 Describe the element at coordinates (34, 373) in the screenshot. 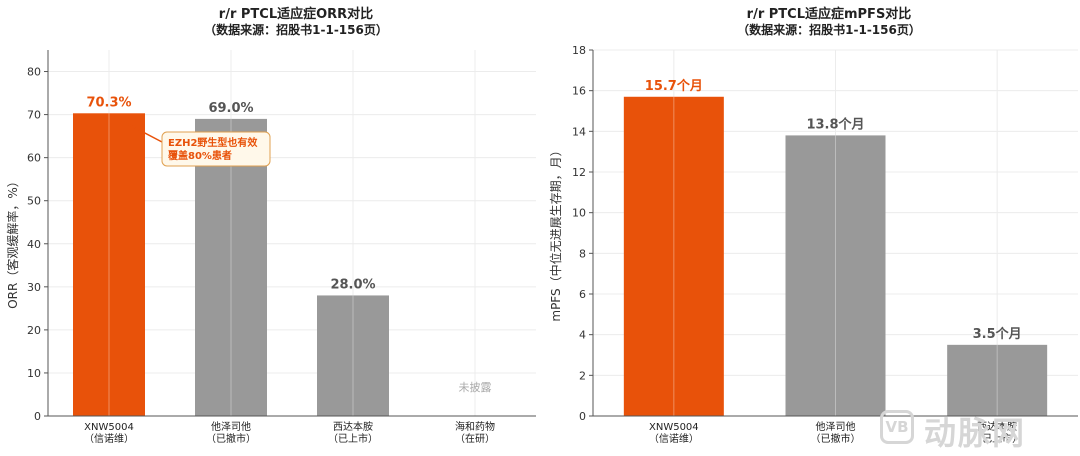

I see `orr-y-tick-label: 10` at that location.